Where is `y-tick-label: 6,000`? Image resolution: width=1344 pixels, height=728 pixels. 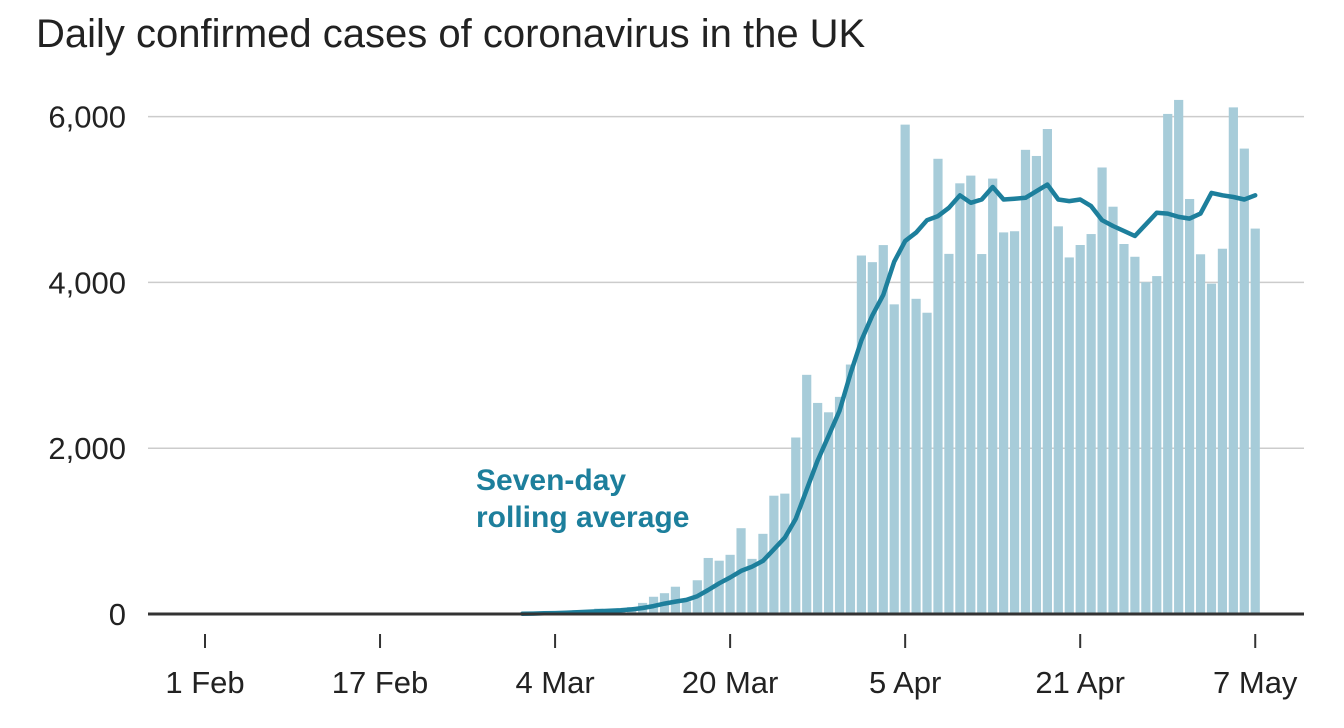 y-tick-label: 6,000 is located at coordinates (87, 117).